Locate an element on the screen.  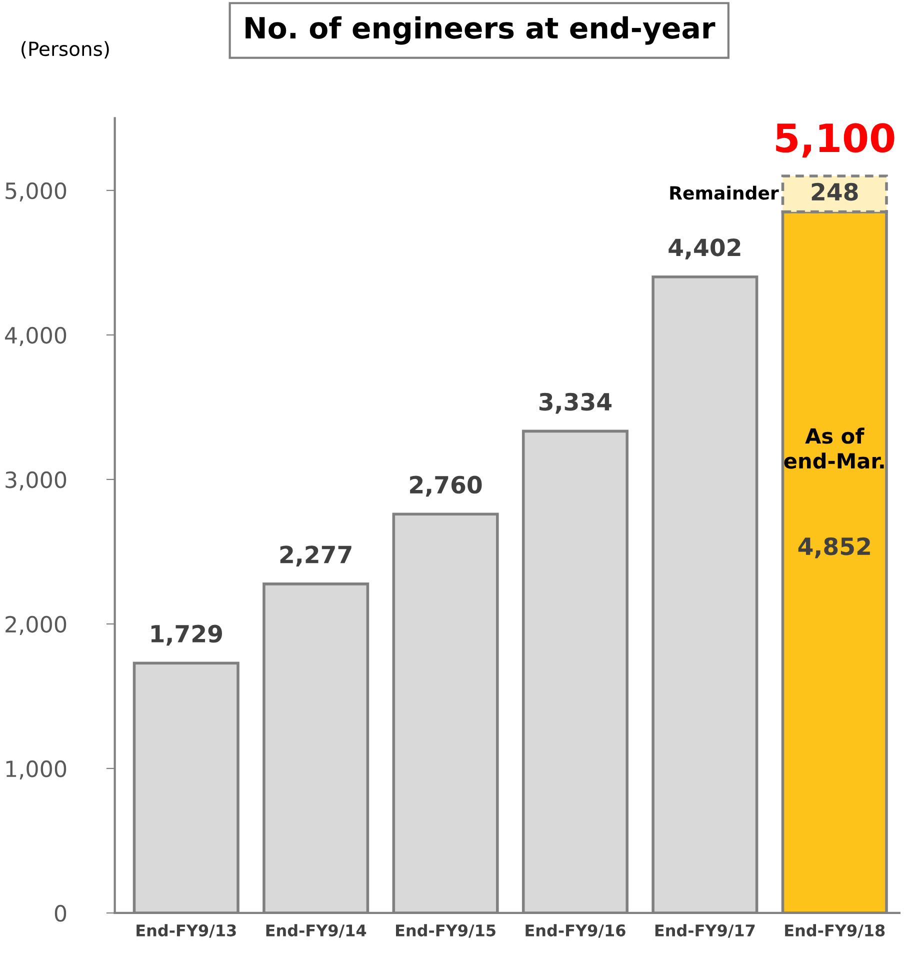
y-tick-label: 3,000 is located at coordinates (36, 480).